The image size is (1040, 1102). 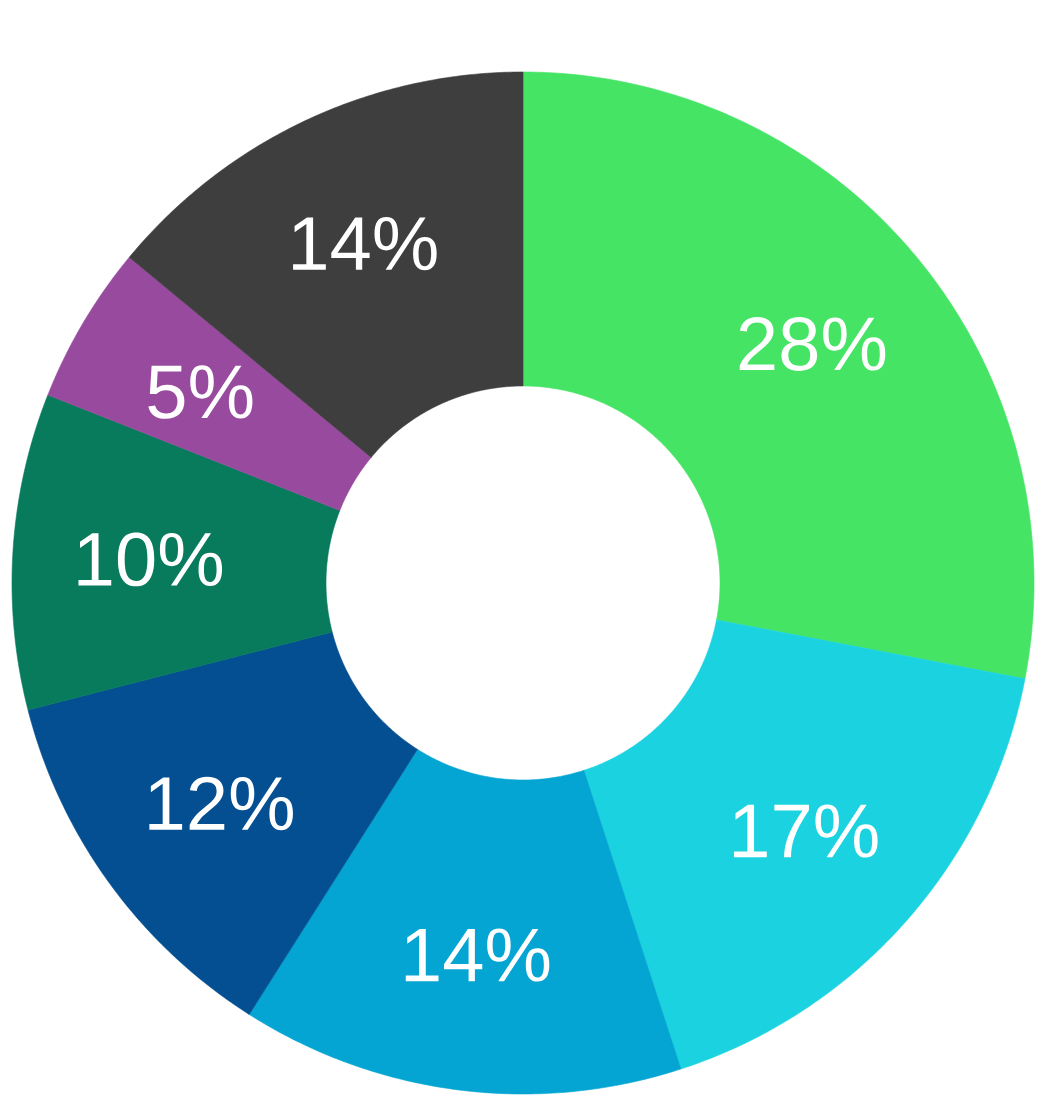 I want to click on data-label: 28%, so click(x=812, y=344).